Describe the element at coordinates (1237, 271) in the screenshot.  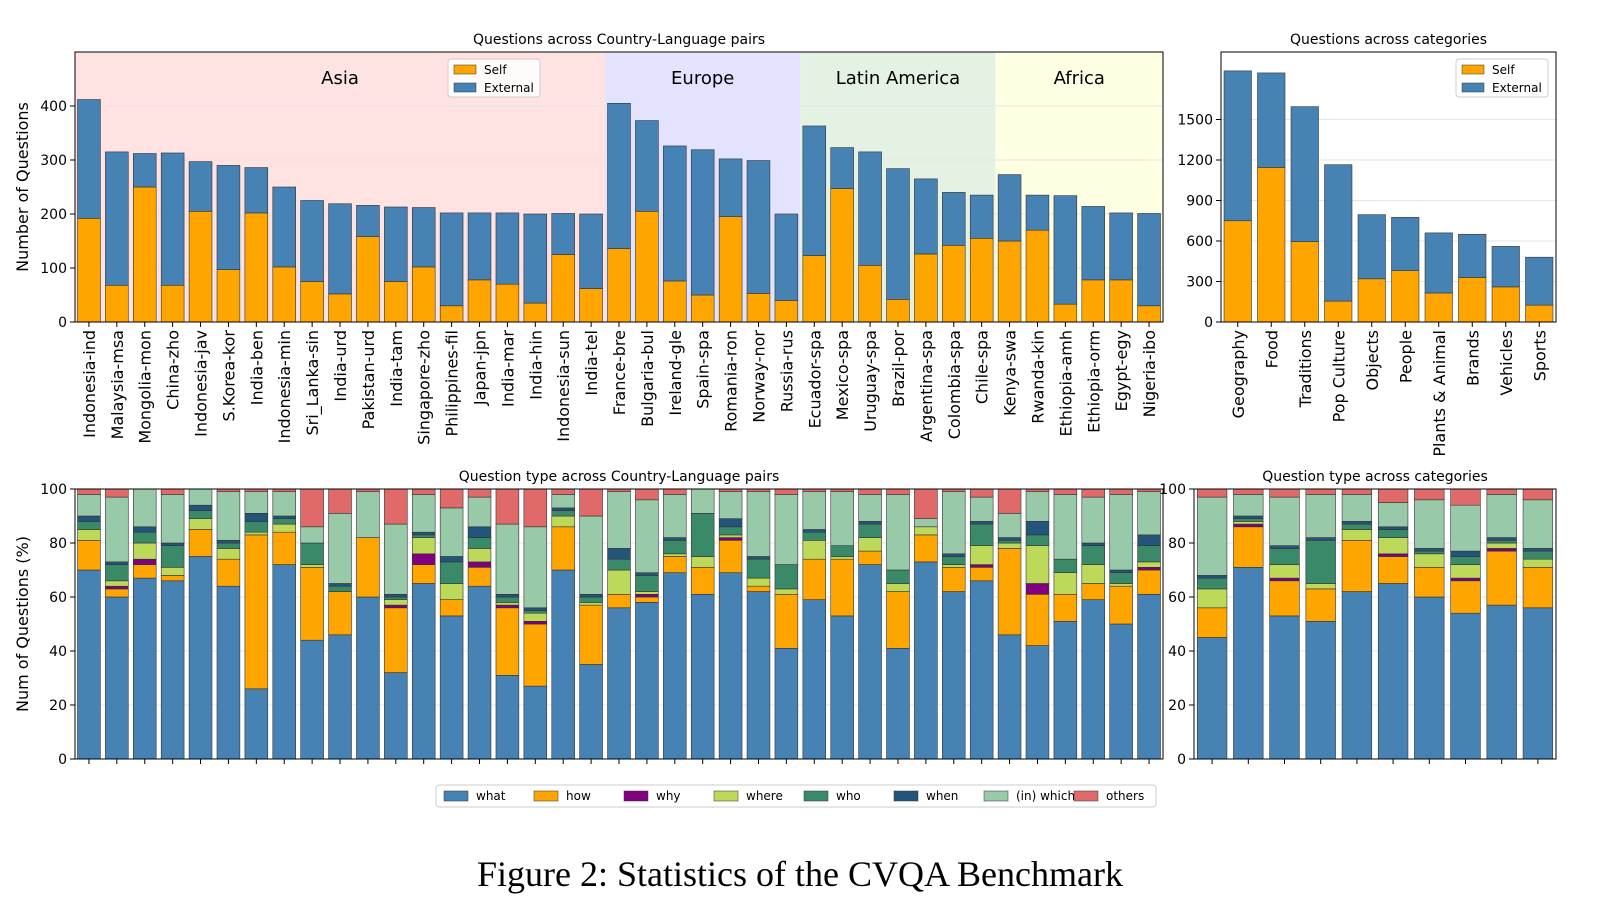
I see `bar-geography-self` at that location.